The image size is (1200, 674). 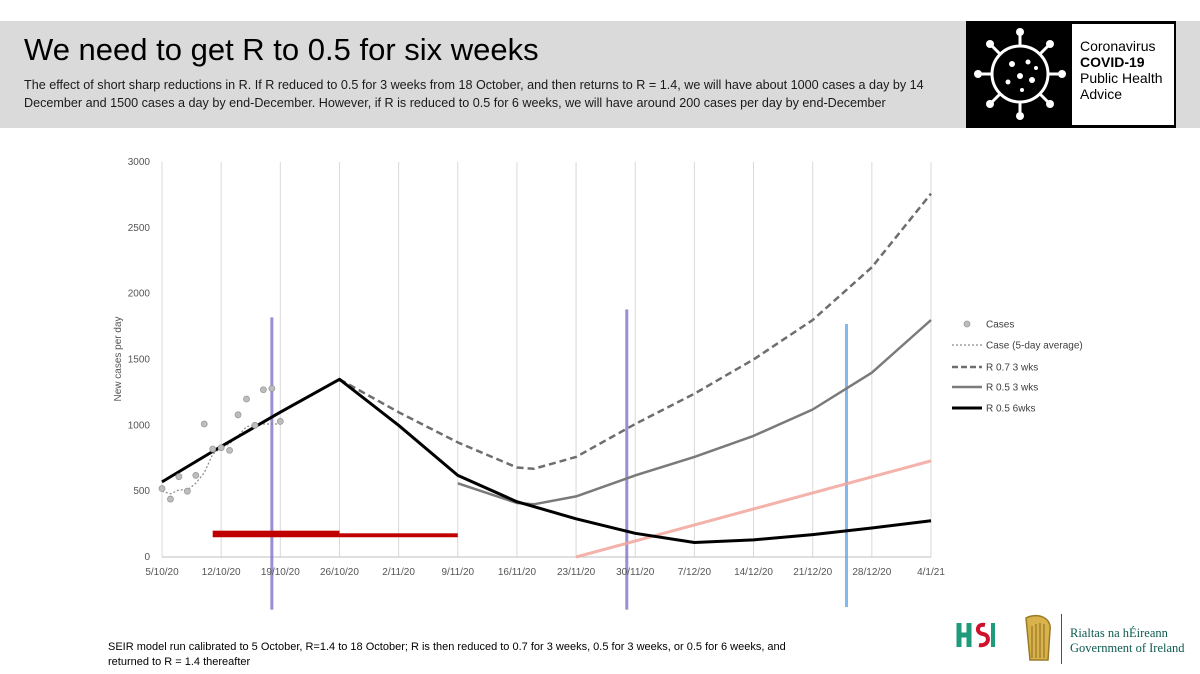 I want to click on x-tick-label: 5/10/20, so click(x=162, y=572).